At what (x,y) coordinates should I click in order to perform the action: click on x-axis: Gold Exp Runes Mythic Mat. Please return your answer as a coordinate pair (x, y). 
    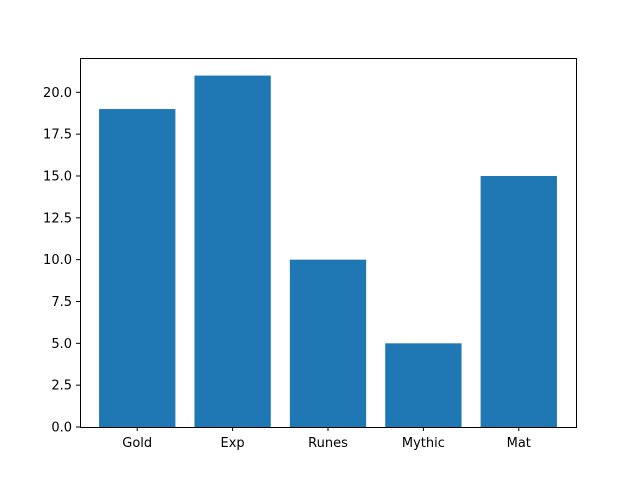
    Looking at the image, I should click on (326, 439).